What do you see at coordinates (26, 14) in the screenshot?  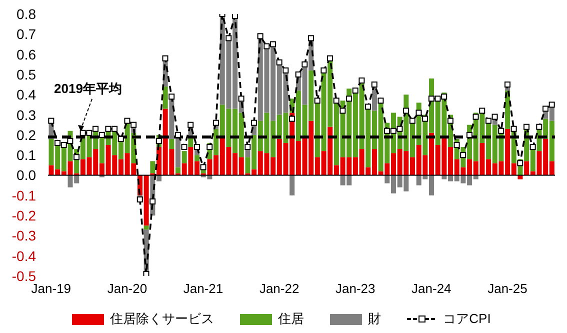 I see `y-tick-label: 0.8` at bounding box center [26, 14].